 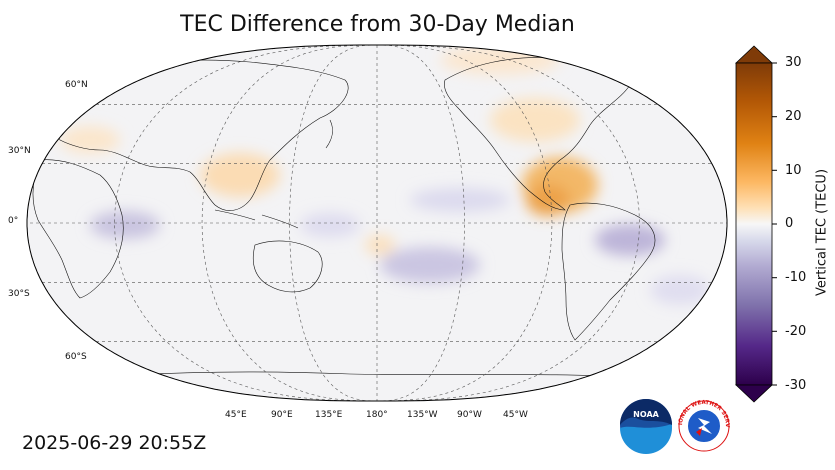 I want to click on colorbar-tick-10: 10, so click(x=793, y=170).